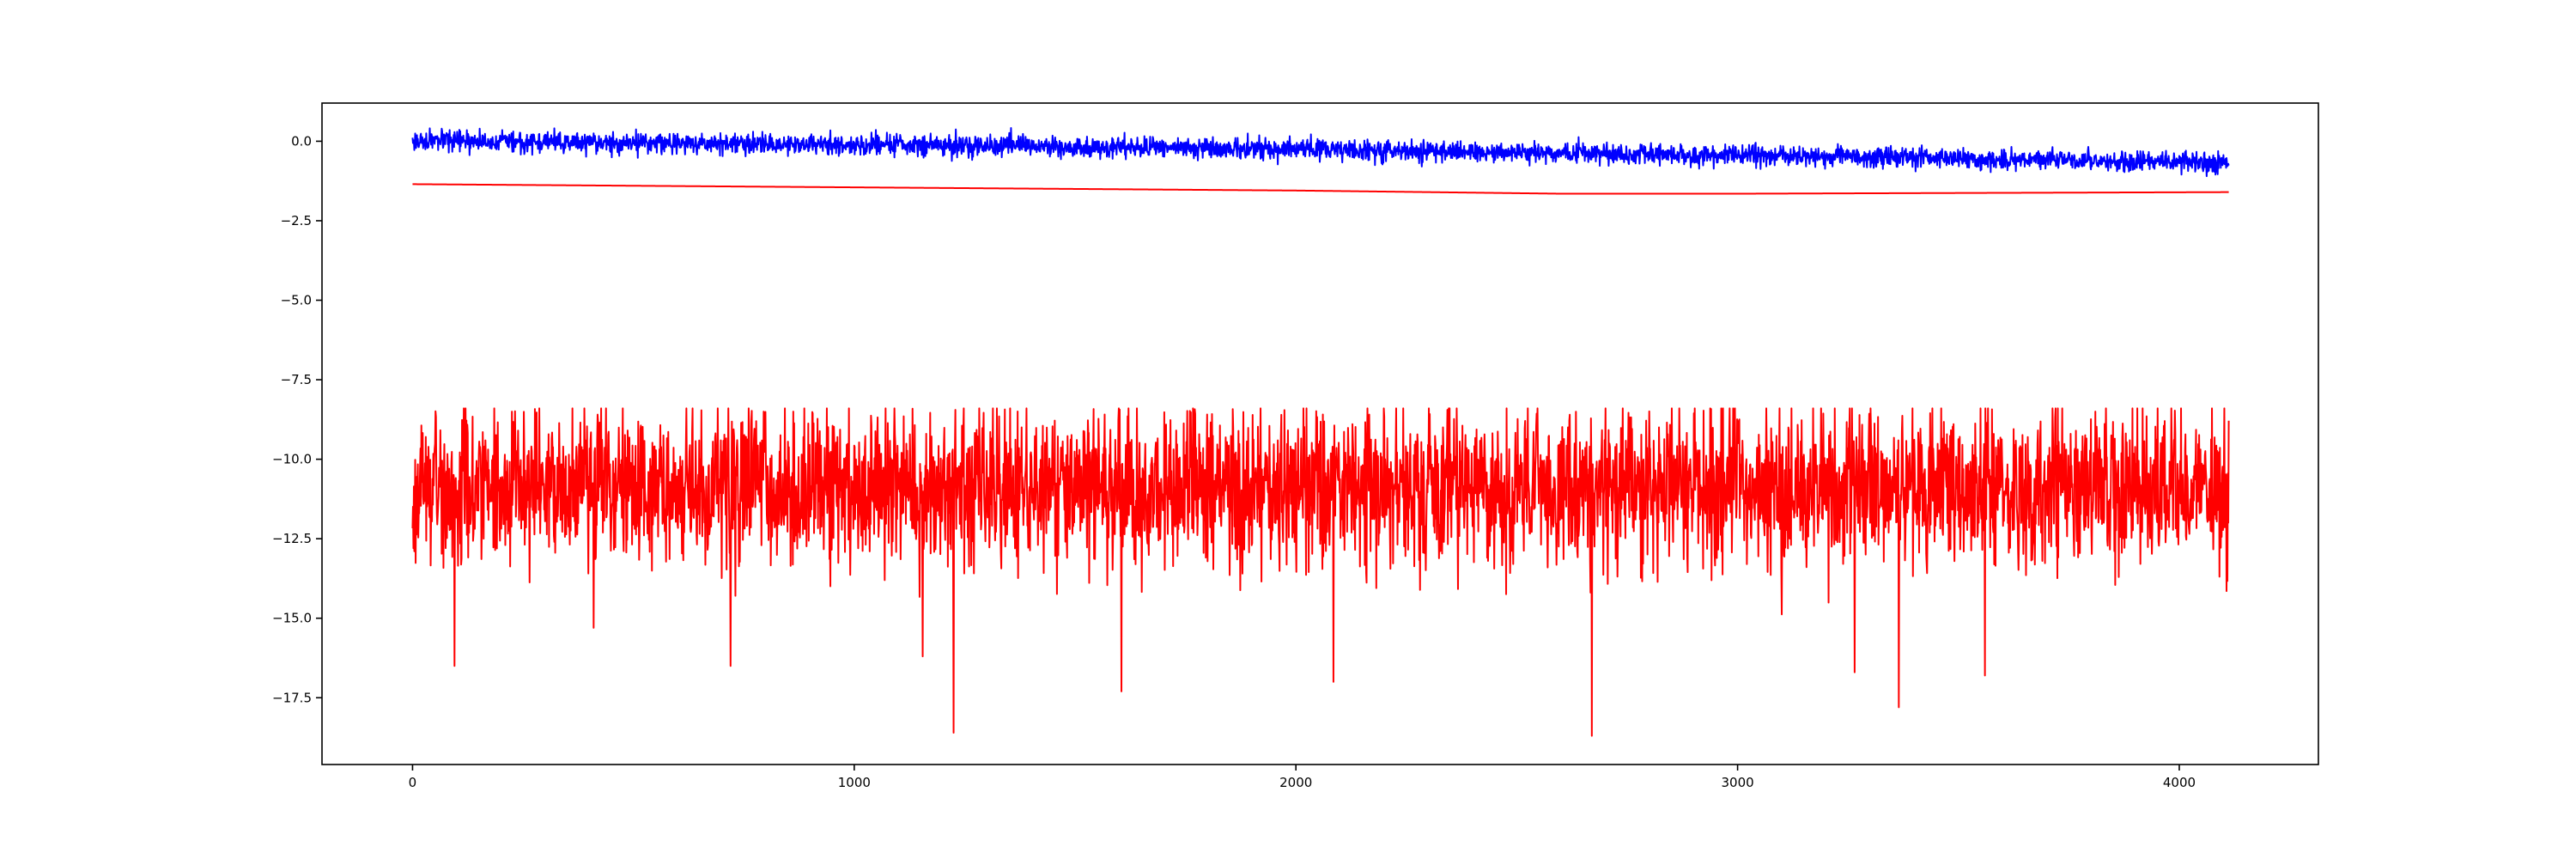  I want to click on y-tick-label: −17.5, so click(292, 697).